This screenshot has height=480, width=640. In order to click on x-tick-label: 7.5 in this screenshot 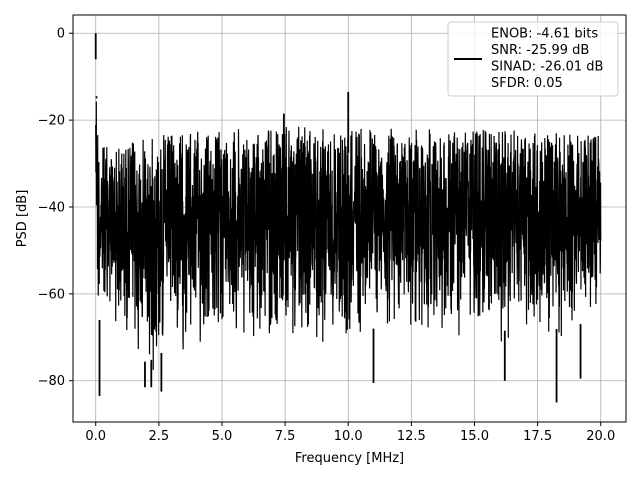, I will do `click(285, 436)`.